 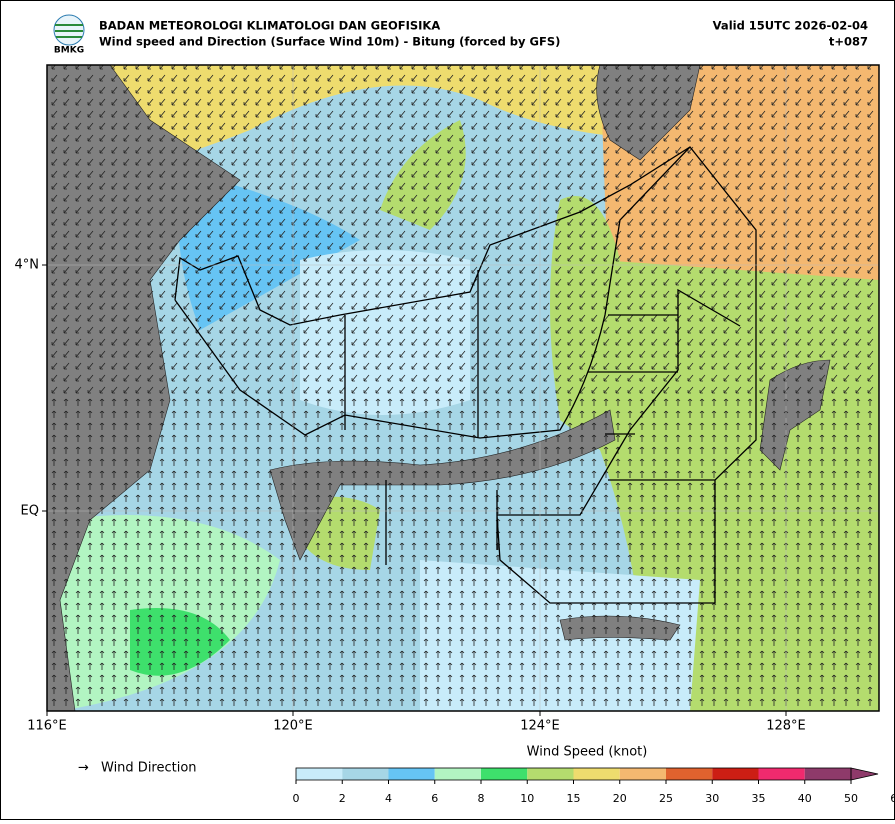 What do you see at coordinates (540, 726) in the screenshot?
I see `x-tick-label: 124°E` at bounding box center [540, 726].